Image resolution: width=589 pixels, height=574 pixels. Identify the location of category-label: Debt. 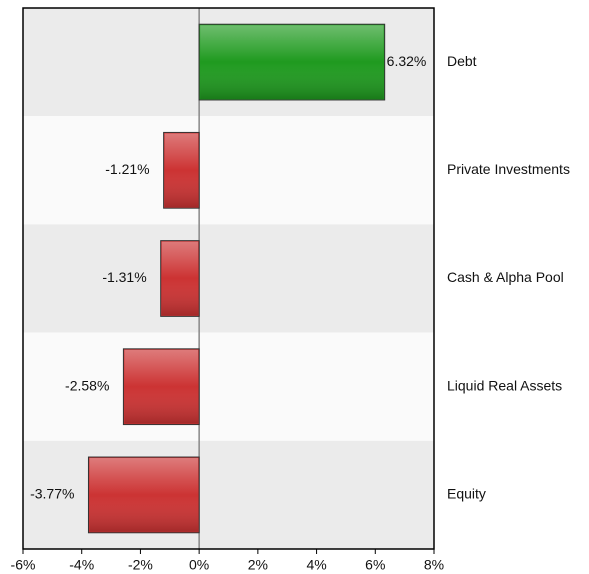
(462, 61).